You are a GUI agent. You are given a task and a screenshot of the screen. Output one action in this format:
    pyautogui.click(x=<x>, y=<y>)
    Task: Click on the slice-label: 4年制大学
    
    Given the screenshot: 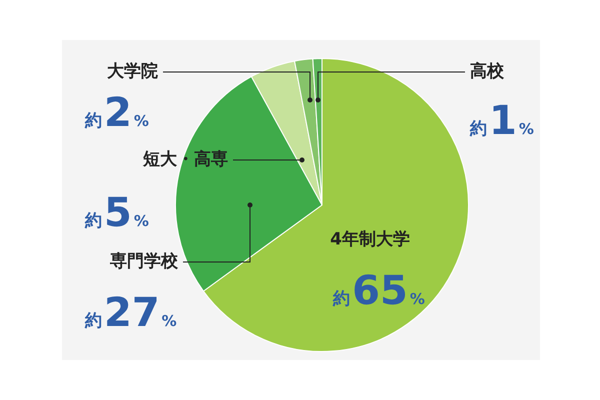 What is the action you would take?
    pyautogui.click(x=370, y=239)
    